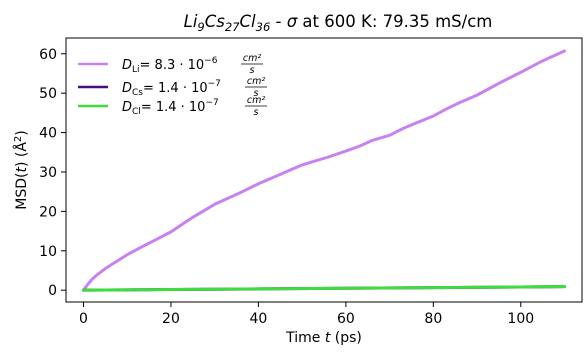 The width and height of the screenshot is (588, 353). I want to click on legend-entry-li: DLi= 8.3 · 10−6 cm² s, so click(170, 64).